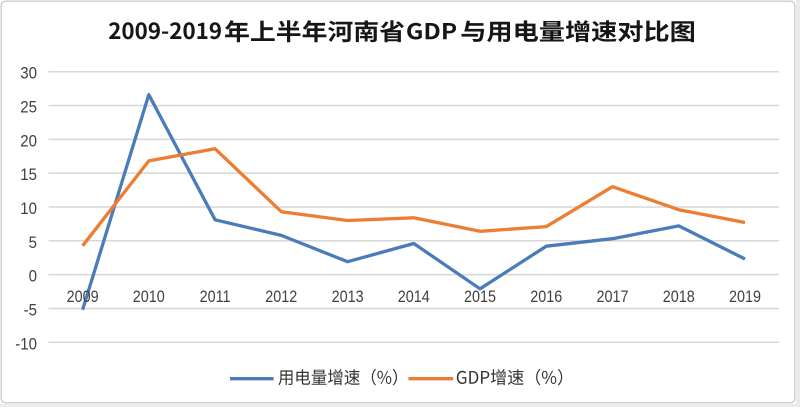 The height and width of the screenshot is (412, 800). Describe the element at coordinates (612, 297) in the screenshot. I see `svg-text: 2017` at that location.